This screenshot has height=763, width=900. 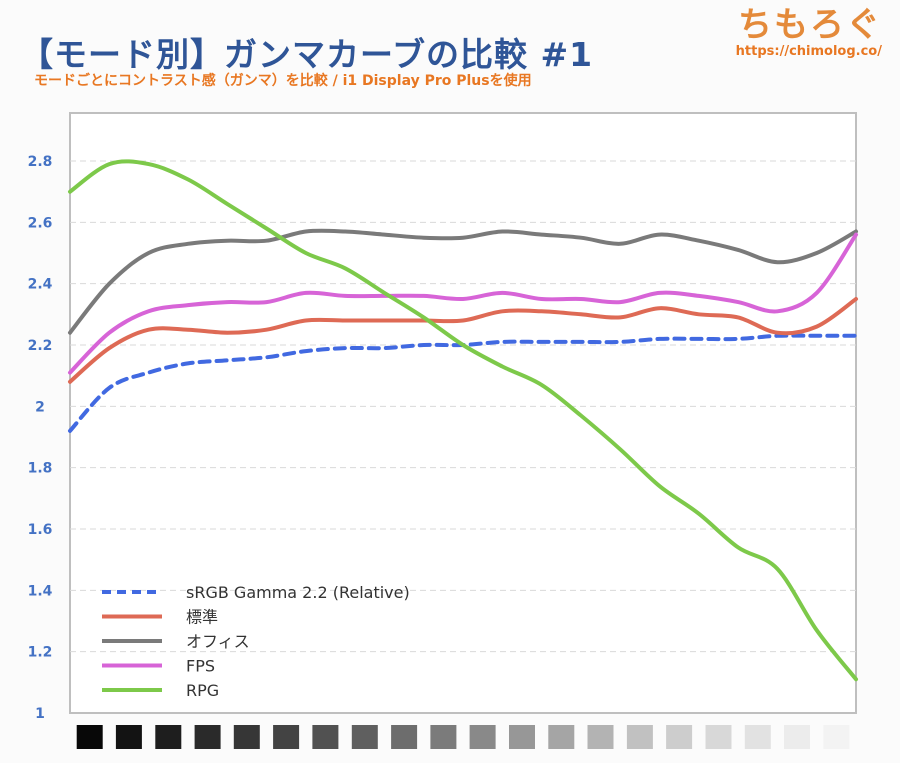 What do you see at coordinates (810, 25) in the screenshot?
I see `logo-wordmark: ちもろぐ` at bounding box center [810, 25].